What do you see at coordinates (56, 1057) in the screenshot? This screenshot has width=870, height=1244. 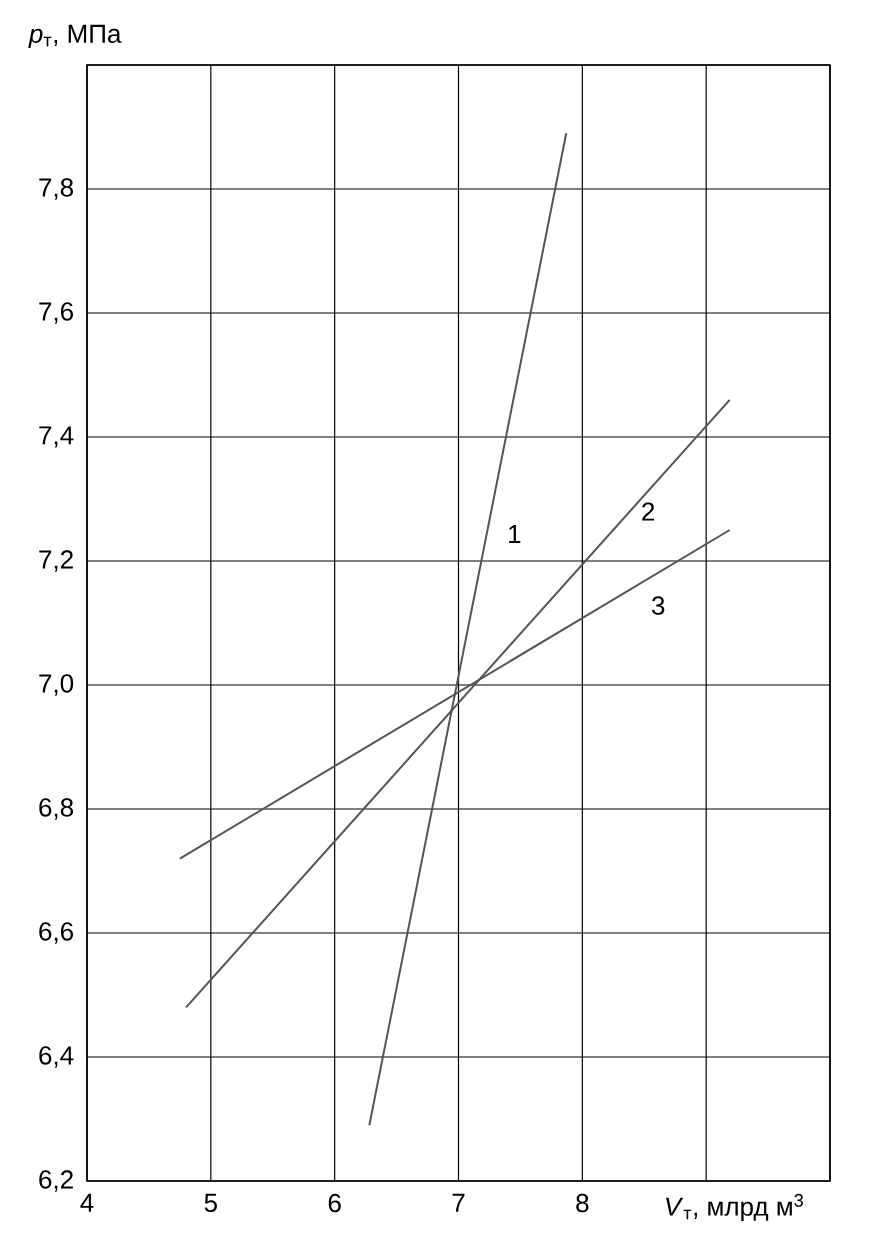 I see `y-tick-label: 6,4` at bounding box center [56, 1057].